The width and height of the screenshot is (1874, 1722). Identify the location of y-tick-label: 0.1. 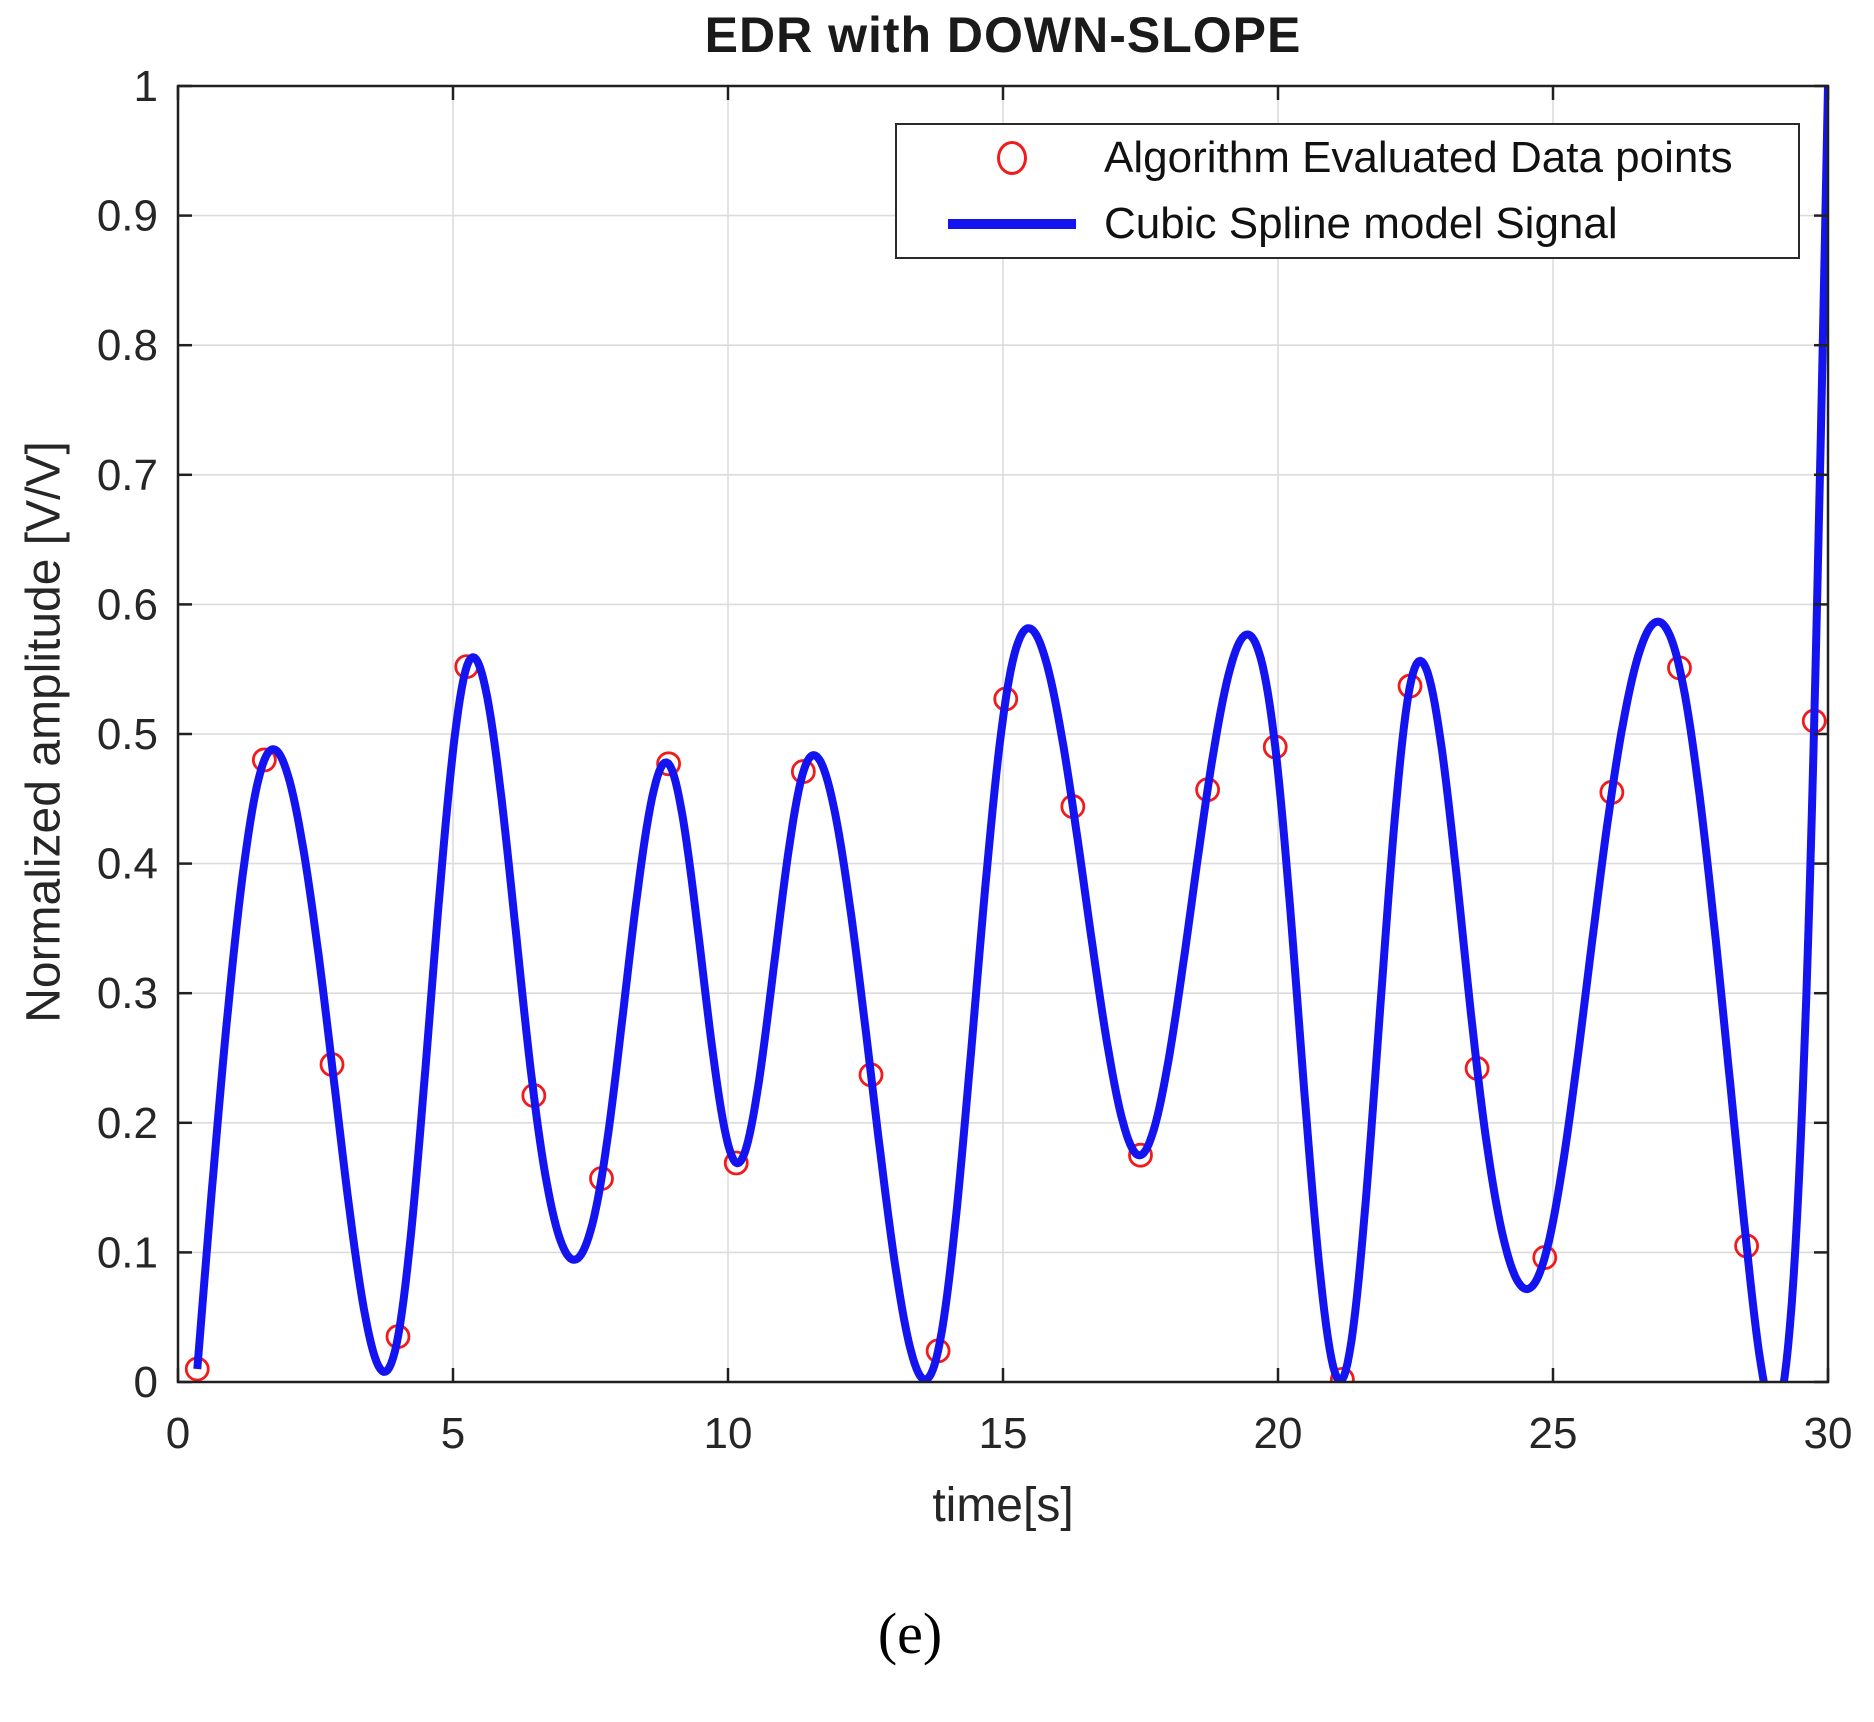
(127, 1252).